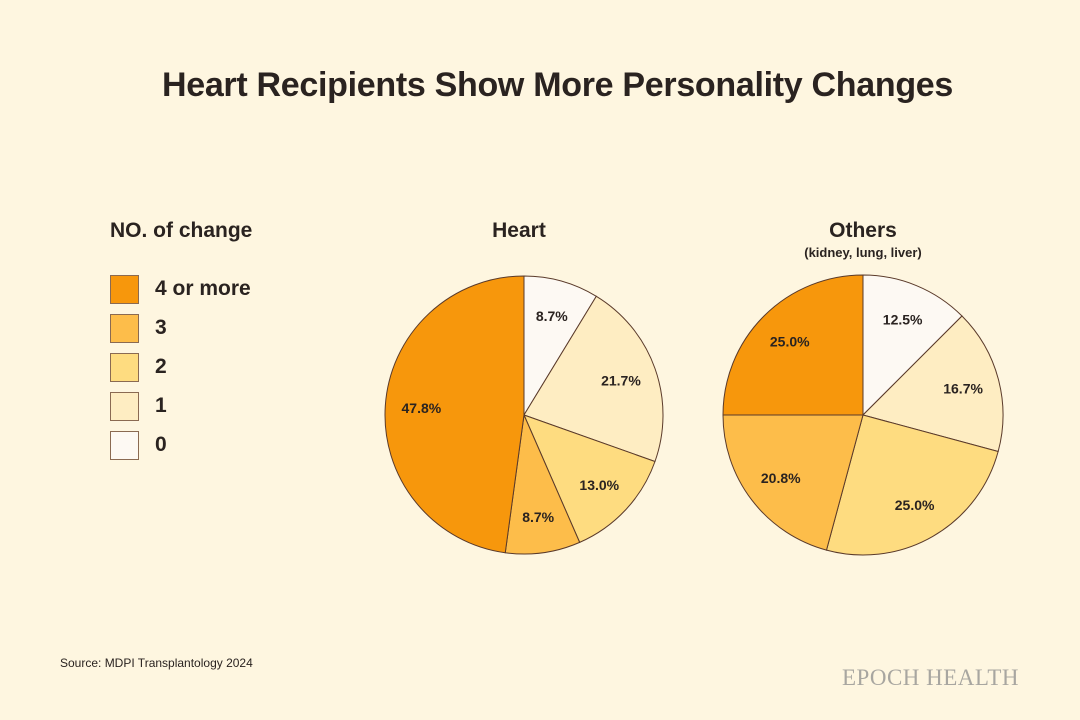 This screenshot has width=1080, height=720. I want to click on legend-item: 0, so click(138, 445).